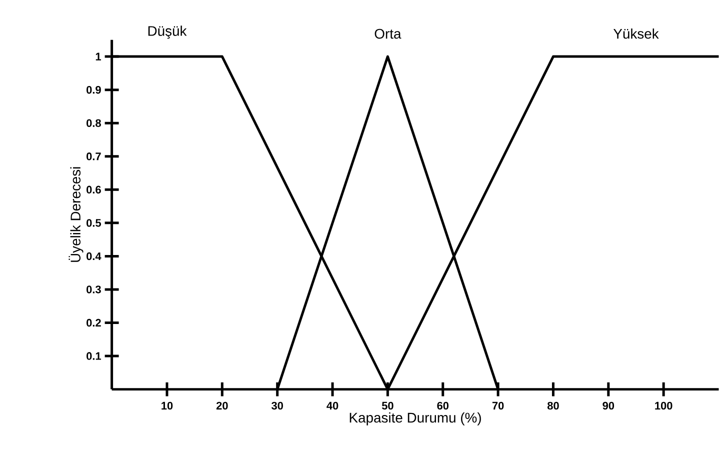 This screenshot has height=461, width=720. I want to click on x-tick-label: 10, so click(167, 406).